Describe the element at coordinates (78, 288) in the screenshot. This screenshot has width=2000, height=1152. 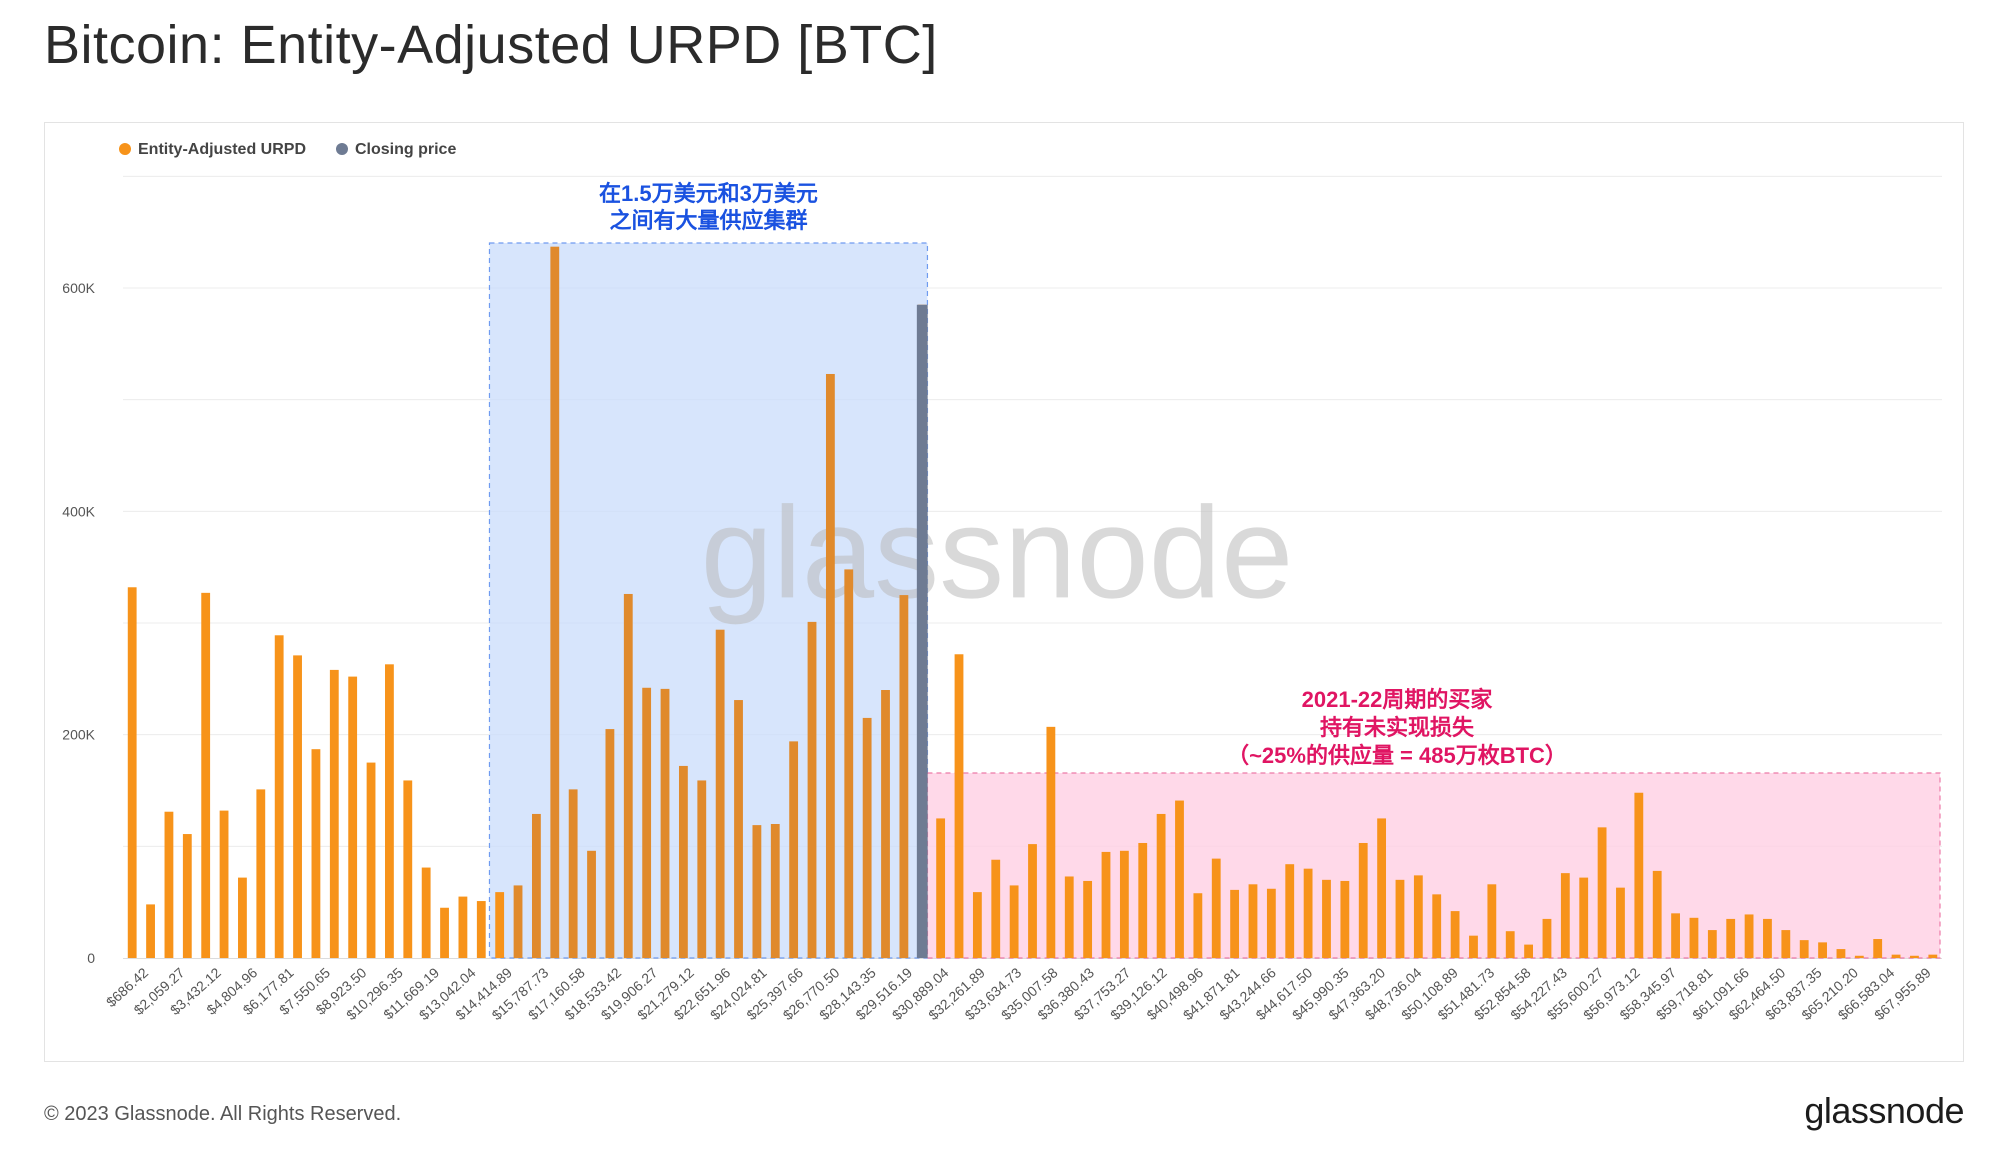
I see `y-tick-label: 600K` at that location.